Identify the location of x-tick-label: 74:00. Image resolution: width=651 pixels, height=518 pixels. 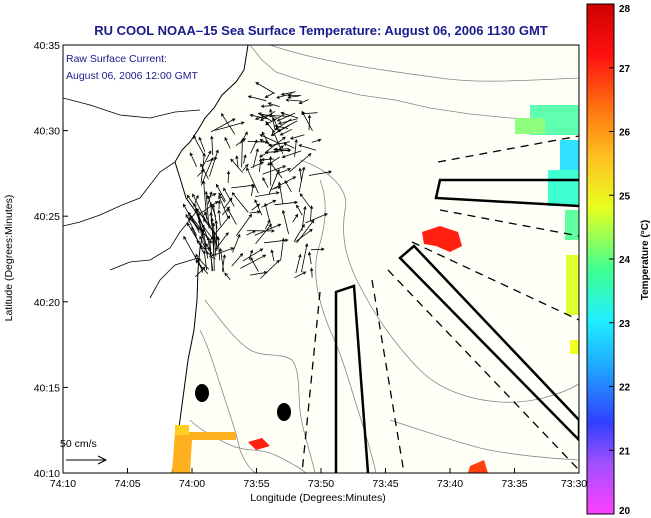
(192, 484).